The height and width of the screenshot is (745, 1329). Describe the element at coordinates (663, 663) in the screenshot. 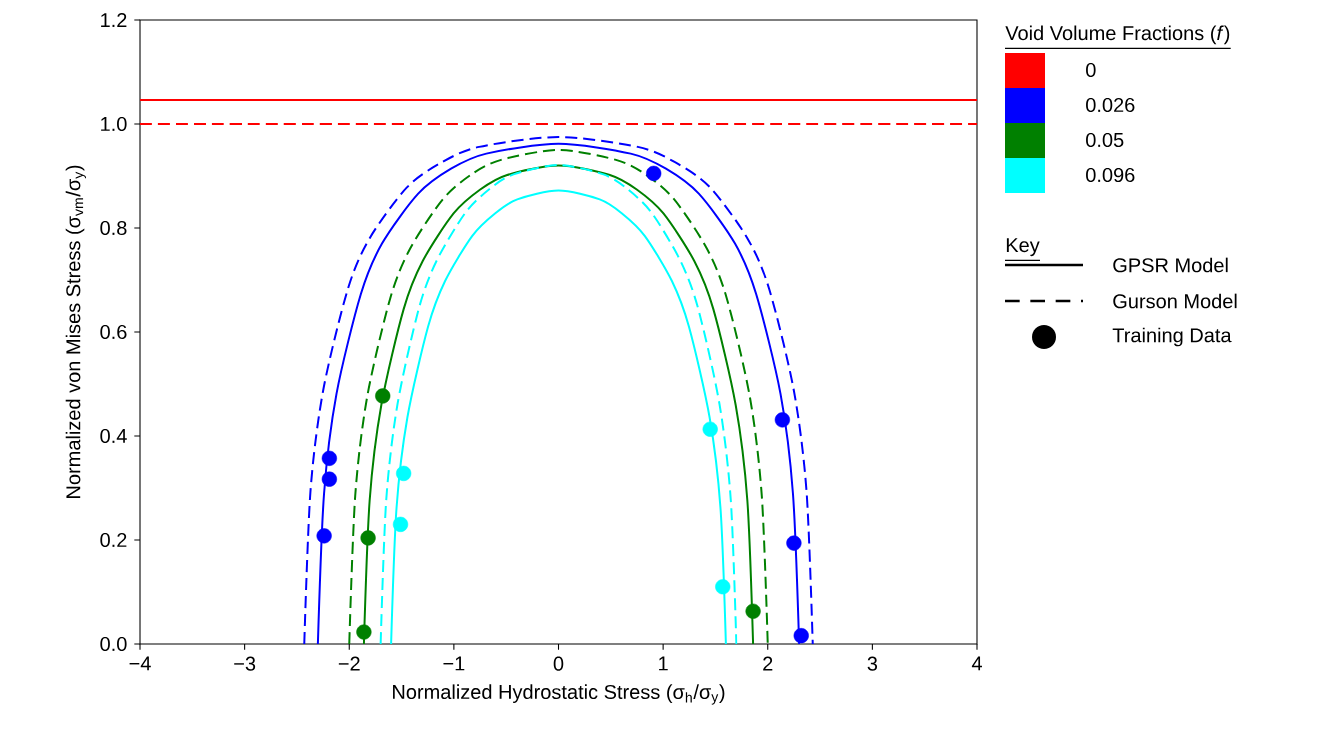

I see `x-tick-label: 1` at that location.